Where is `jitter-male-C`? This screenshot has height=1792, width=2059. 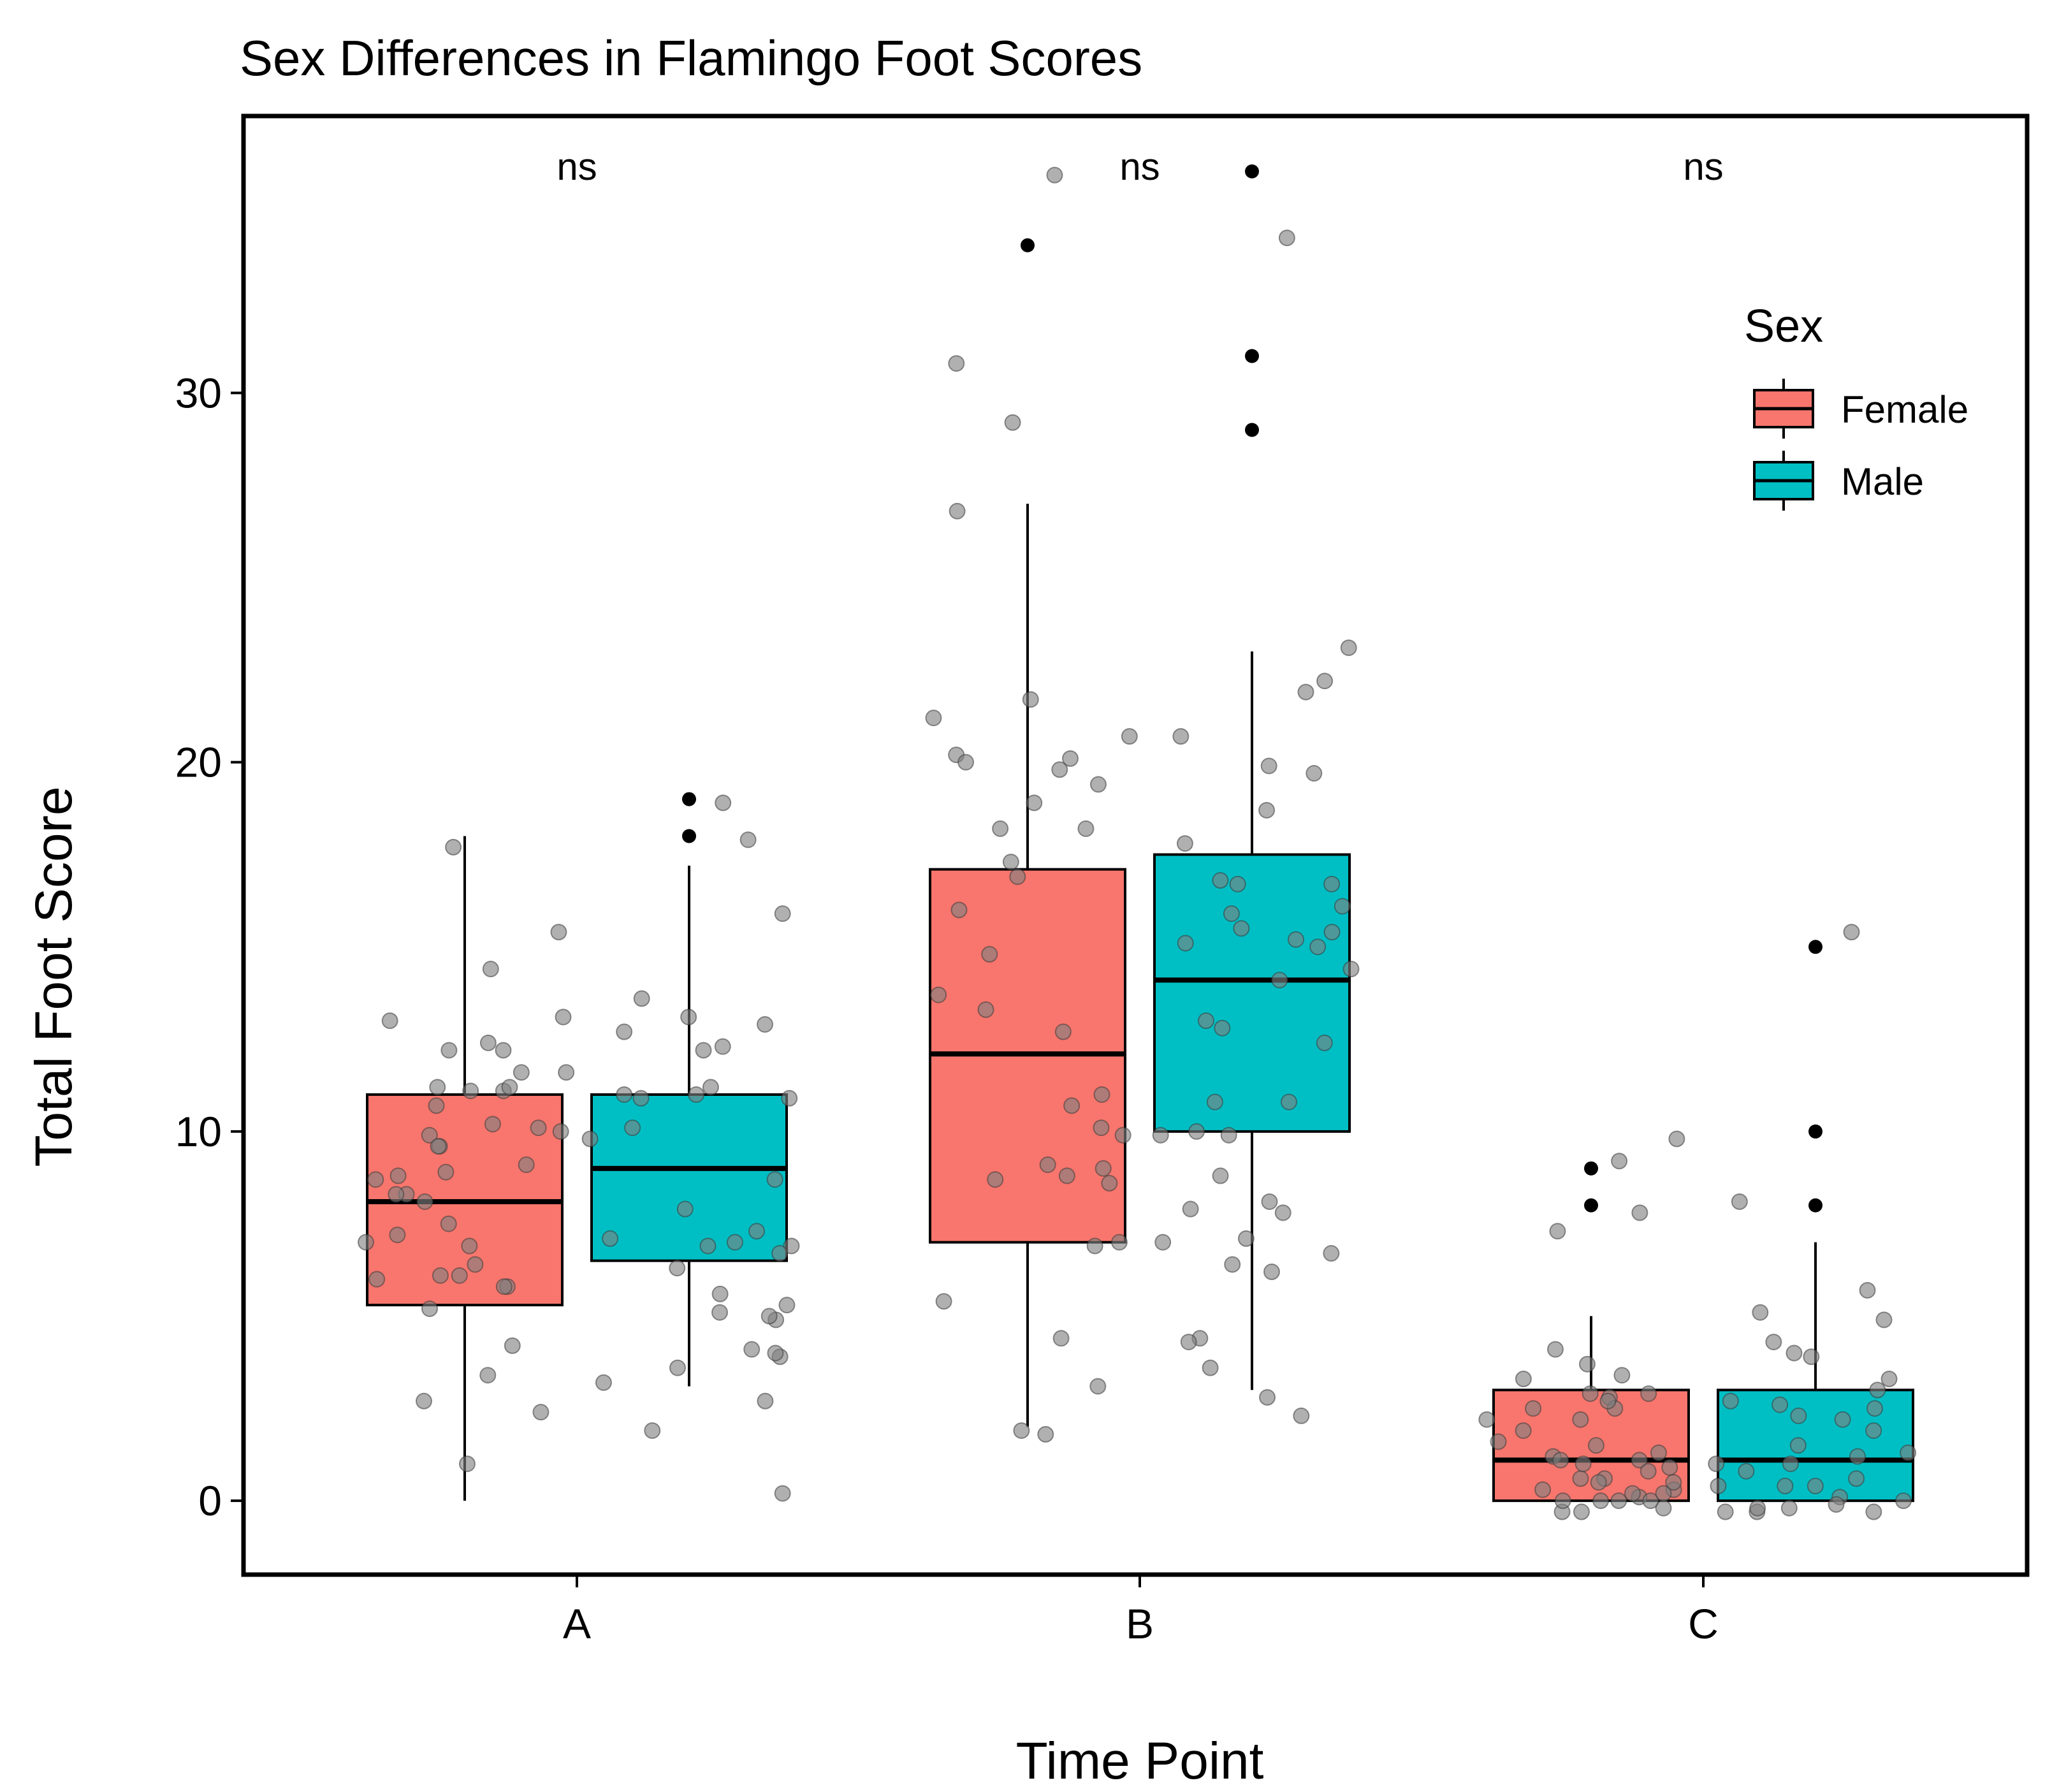
jitter-male-C is located at coordinates (1813, 1222).